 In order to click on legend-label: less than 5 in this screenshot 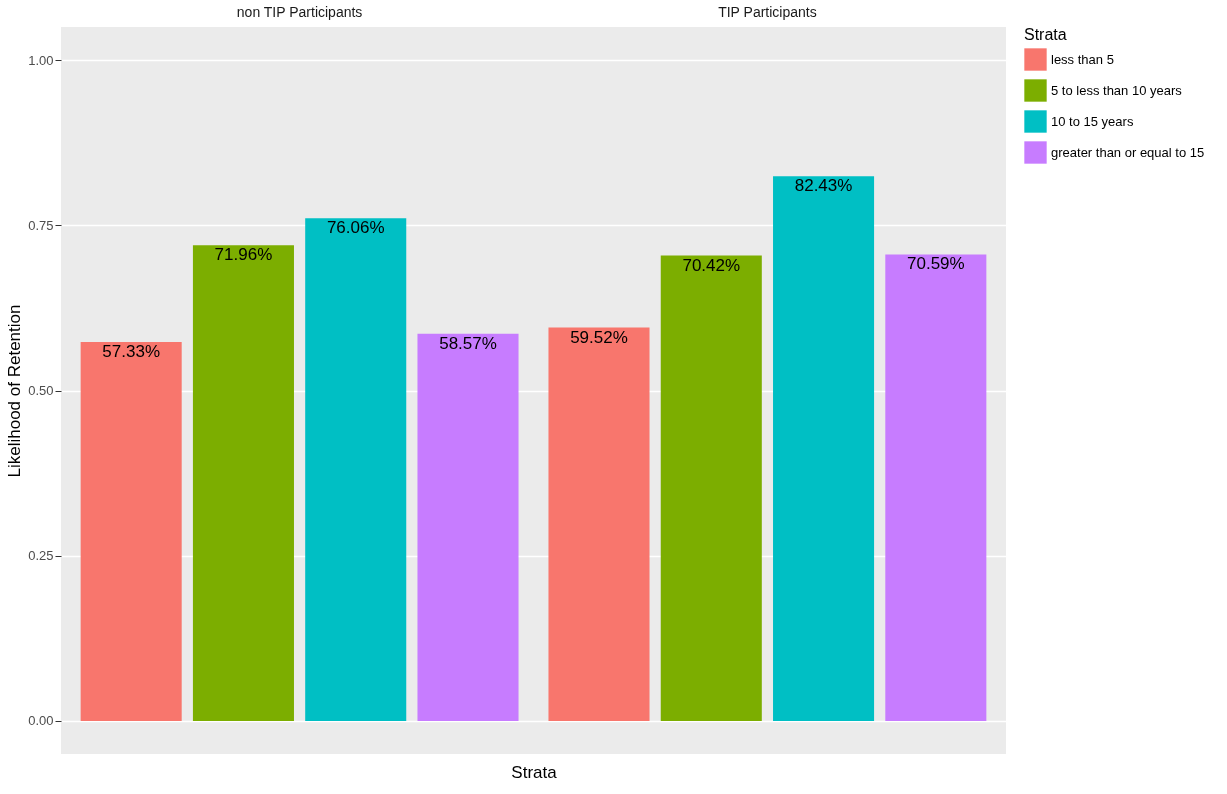, I will do `click(1082, 59)`.